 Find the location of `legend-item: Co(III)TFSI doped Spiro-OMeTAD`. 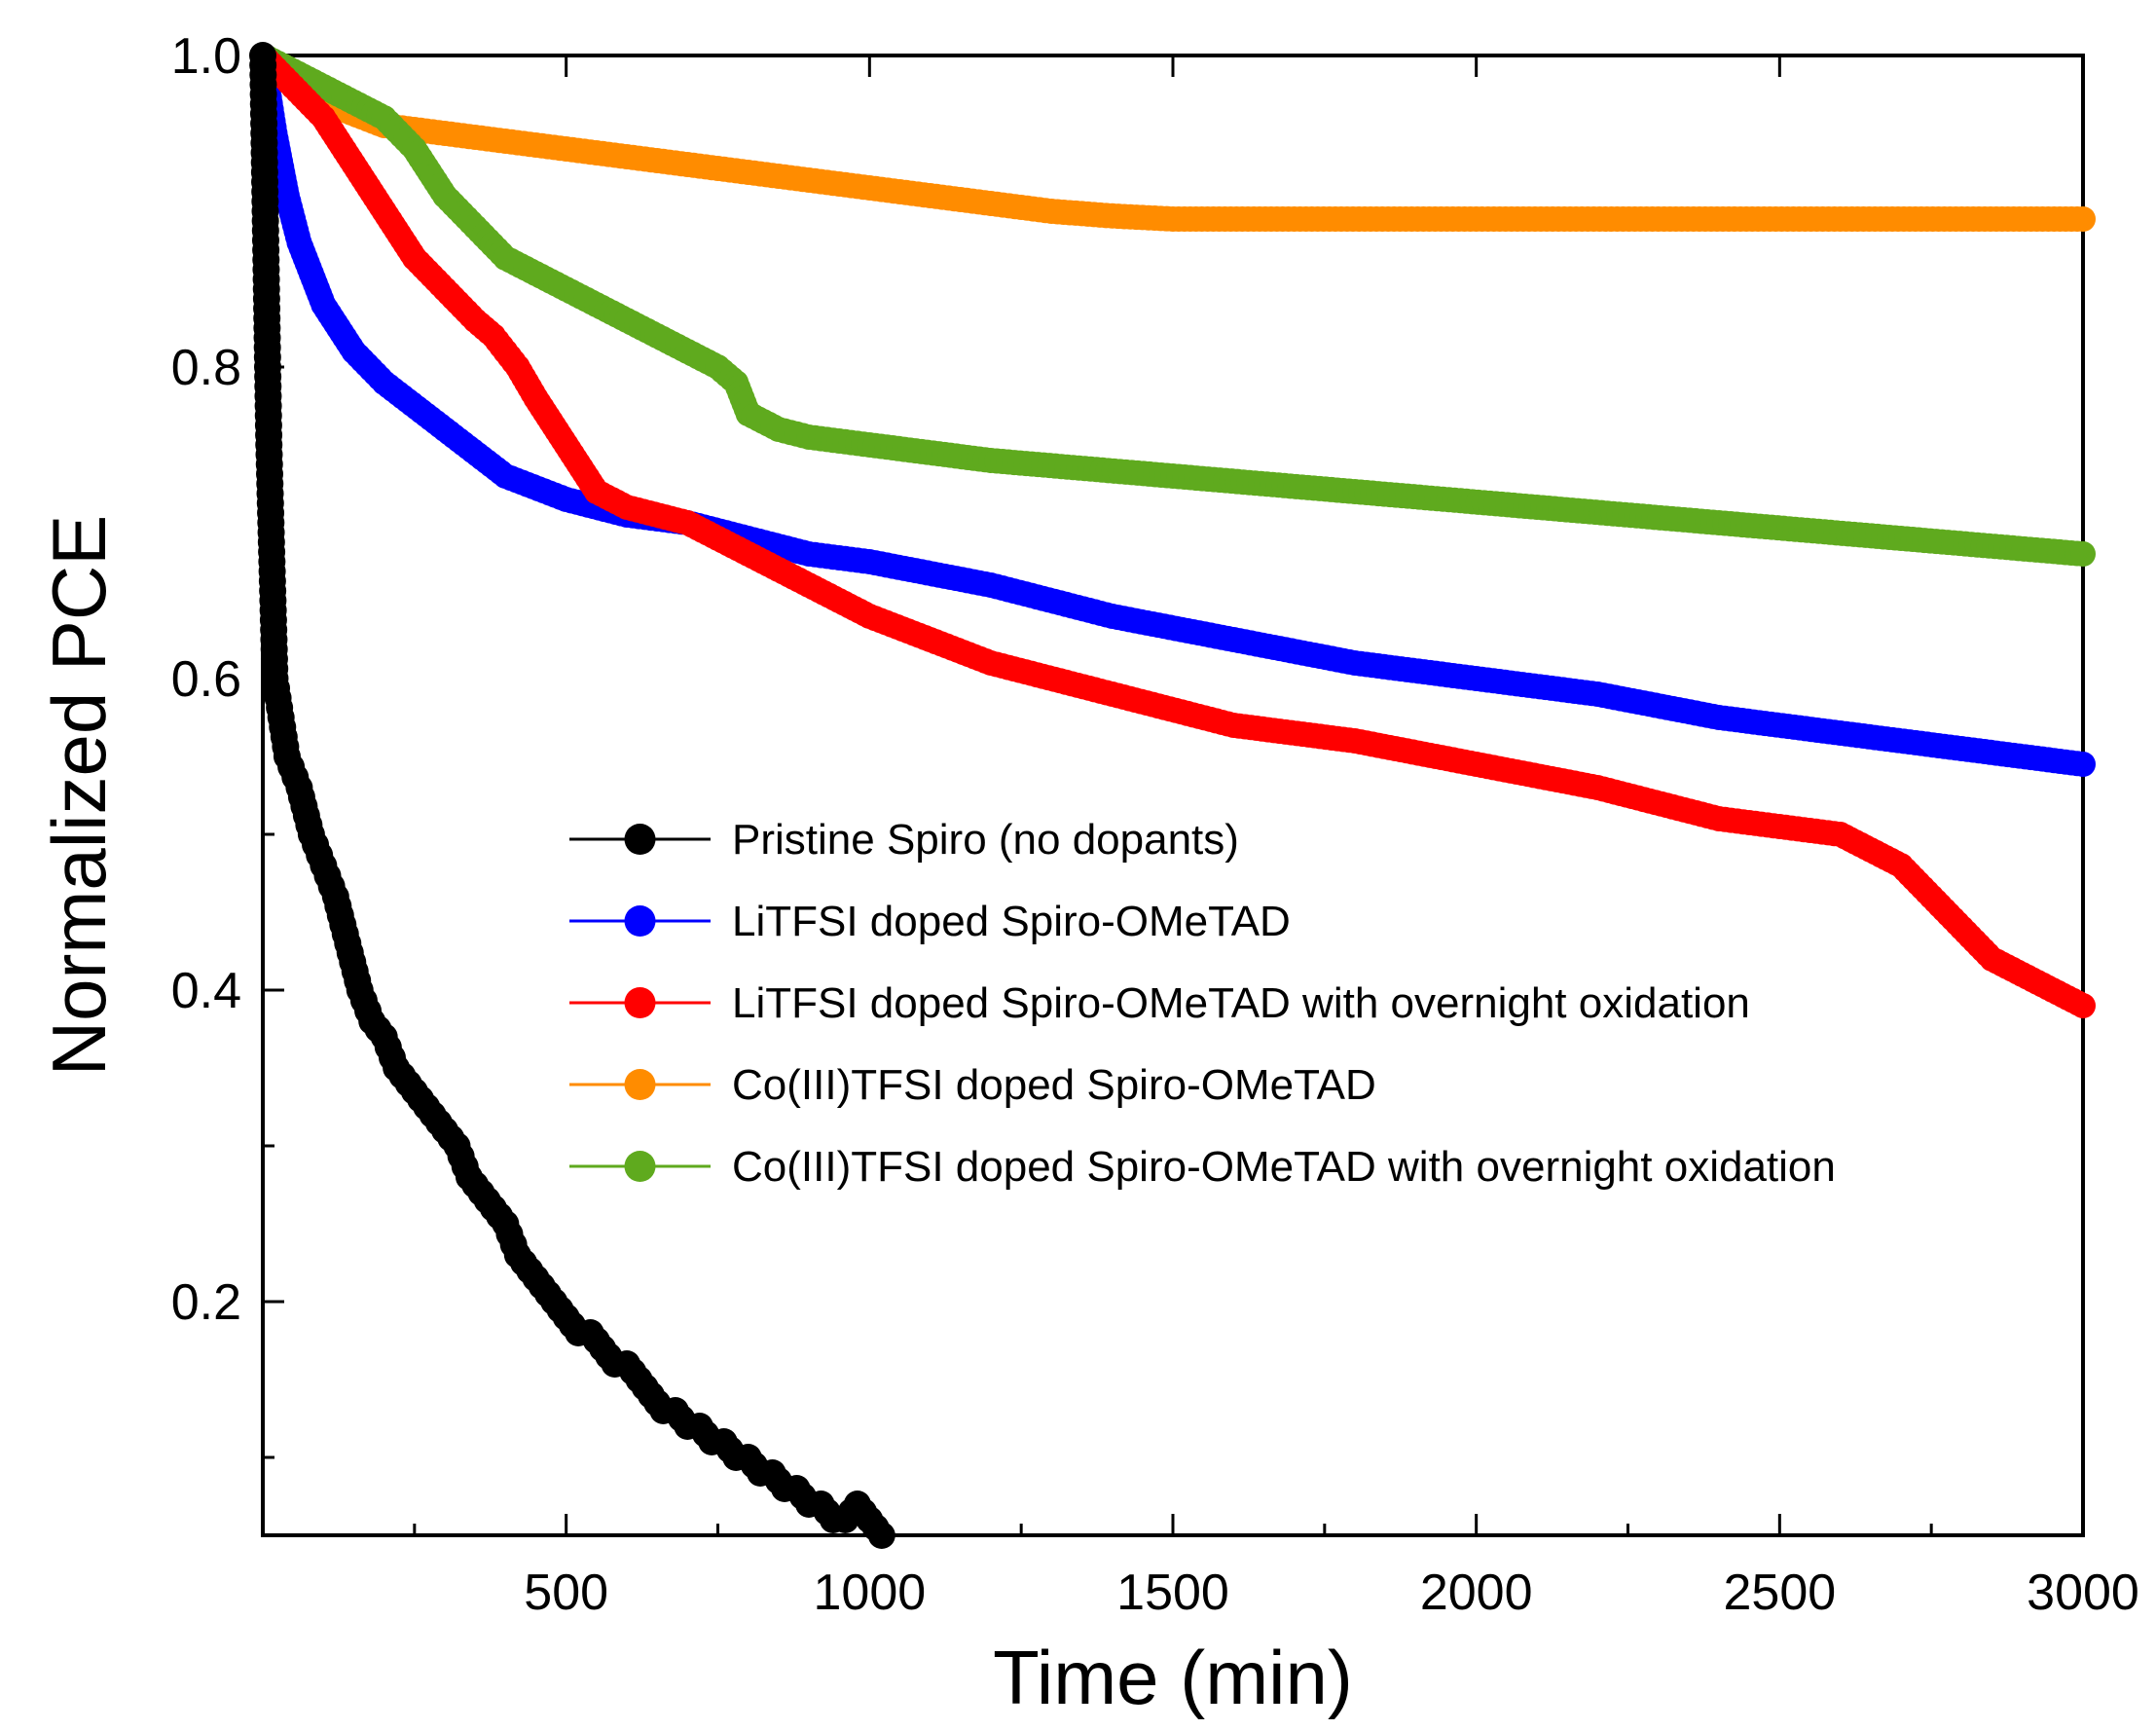

legend-item: Co(III)TFSI doped Spiro-OMeTAD is located at coordinates (972, 1085).